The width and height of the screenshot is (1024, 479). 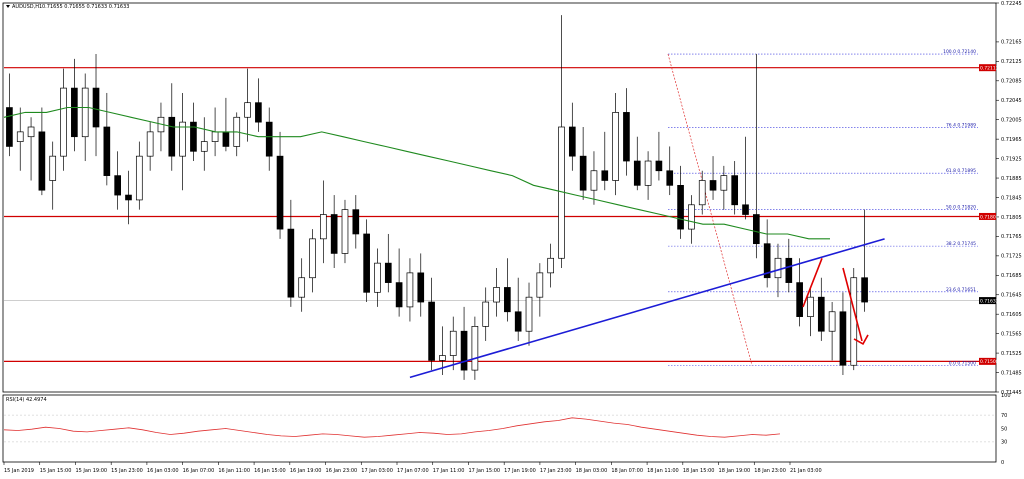 What do you see at coordinates (1011, 276) in the screenshot?
I see `price-tick-label: 0.71685` at bounding box center [1011, 276].